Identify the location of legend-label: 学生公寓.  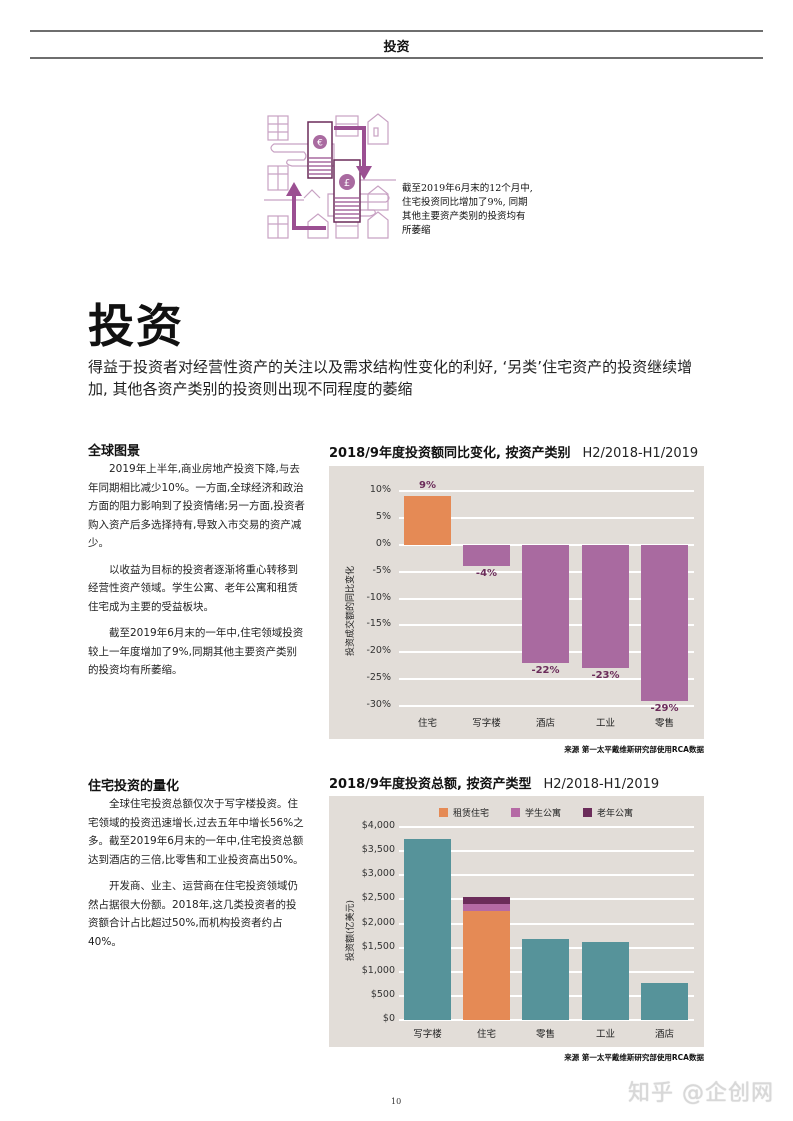
(543, 814).